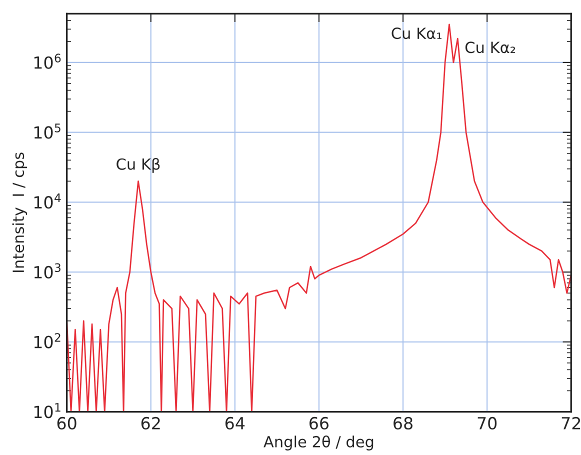 This screenshot has height=455, width=581. Describe the element at coordinates (47, 61) in the screenshot. I see `y-tick-label: 10$^{6}$` at that location.